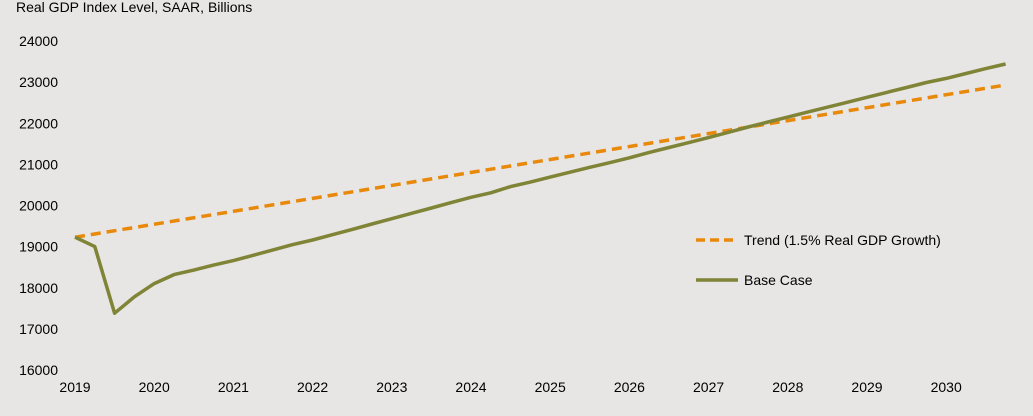 This screenshot has width=1033, height=416. Describe the element at coordinates (550, 387) in the screenshot. I see `x-tick-label: 2025` at that location.